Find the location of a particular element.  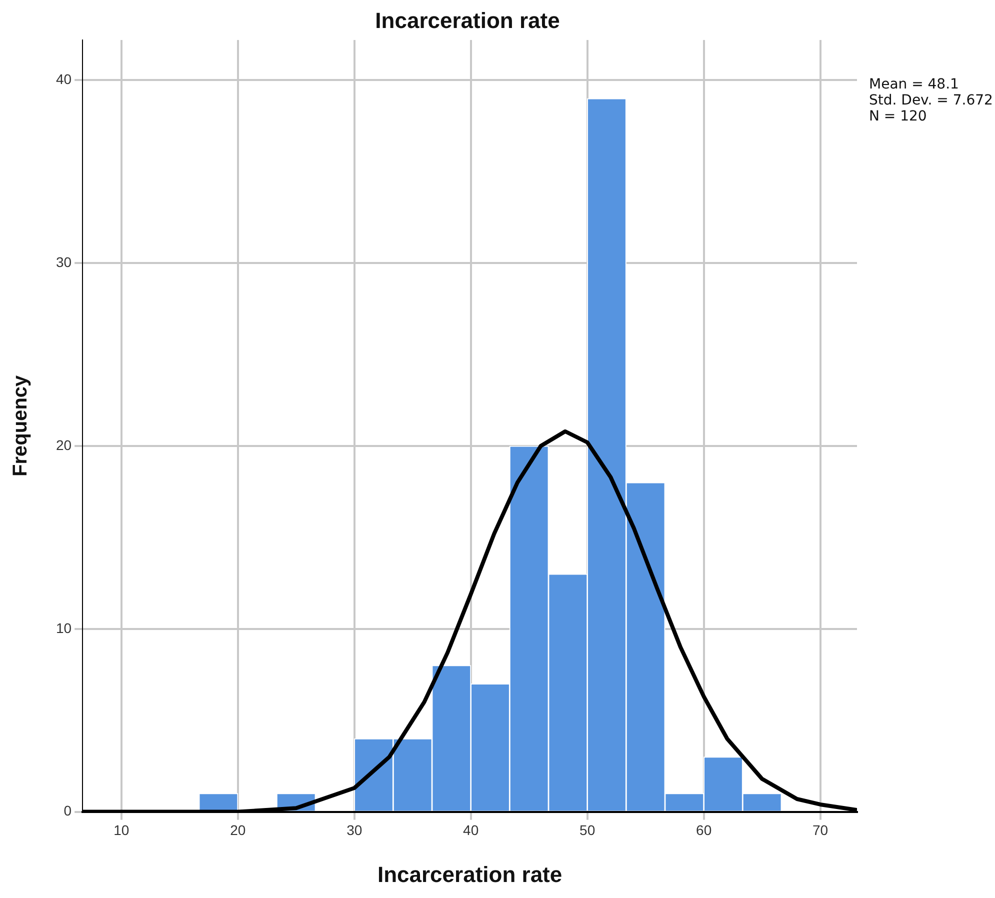

x-tick-label: 20 is located at coordinates (238, 830).